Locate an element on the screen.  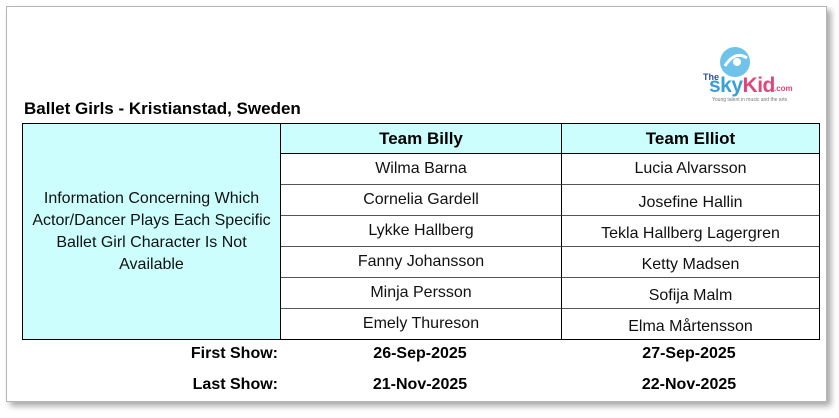
team-billy-member: Cornelia Gardell is located at coordinates (421, 200).